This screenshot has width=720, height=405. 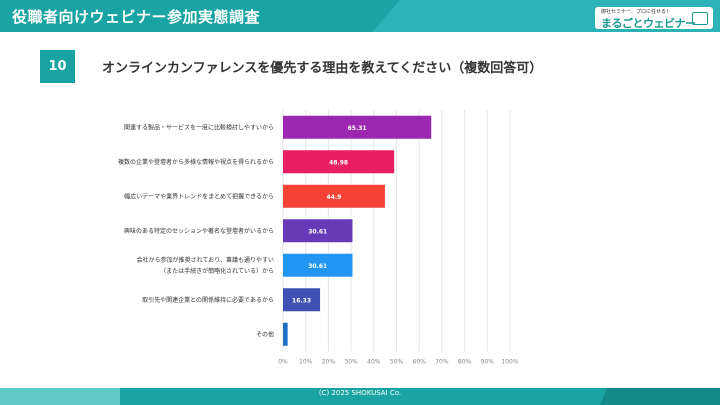 What do you see at coordinates (465, 362) in the screenshot?
I see `x-tick-label: 80%` at bounding box center [465, 362].